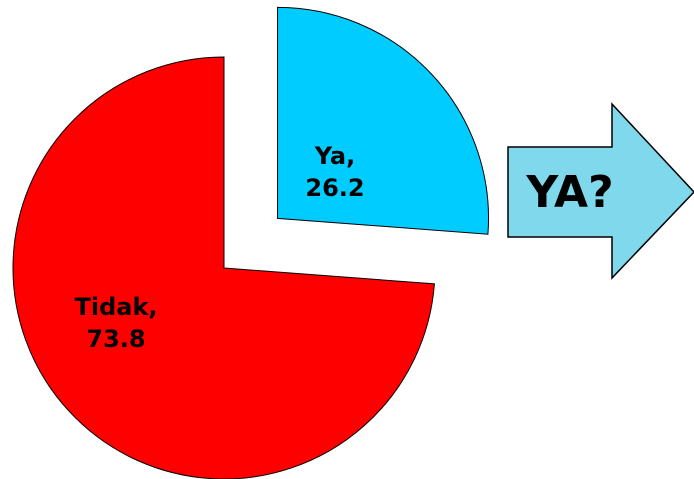 The width and height of the screenshot is (694, 479). What do you see at coordinates (115, 307) in the screenshot?
I see `slice-label: Tidak,` at bounding box center [115, 307].